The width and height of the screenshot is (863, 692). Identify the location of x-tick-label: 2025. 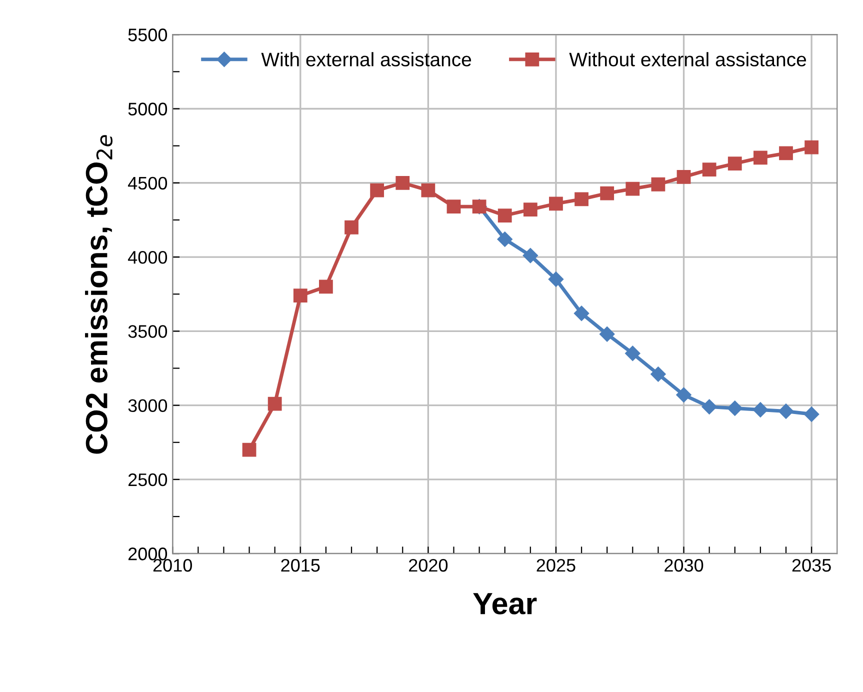
(556, 565).